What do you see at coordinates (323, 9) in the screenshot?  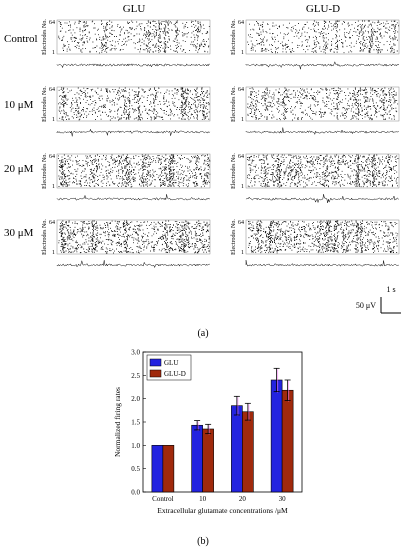 I see `column-title-glu-d: GLU-D` at bounding box center [323, 9].